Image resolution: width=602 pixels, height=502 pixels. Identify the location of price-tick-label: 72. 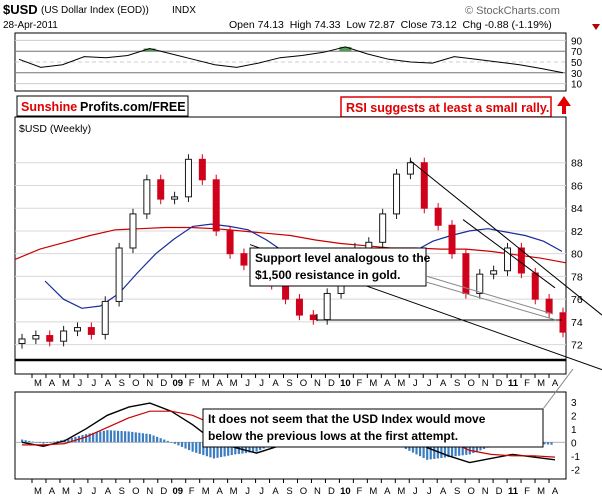
(577, 346).